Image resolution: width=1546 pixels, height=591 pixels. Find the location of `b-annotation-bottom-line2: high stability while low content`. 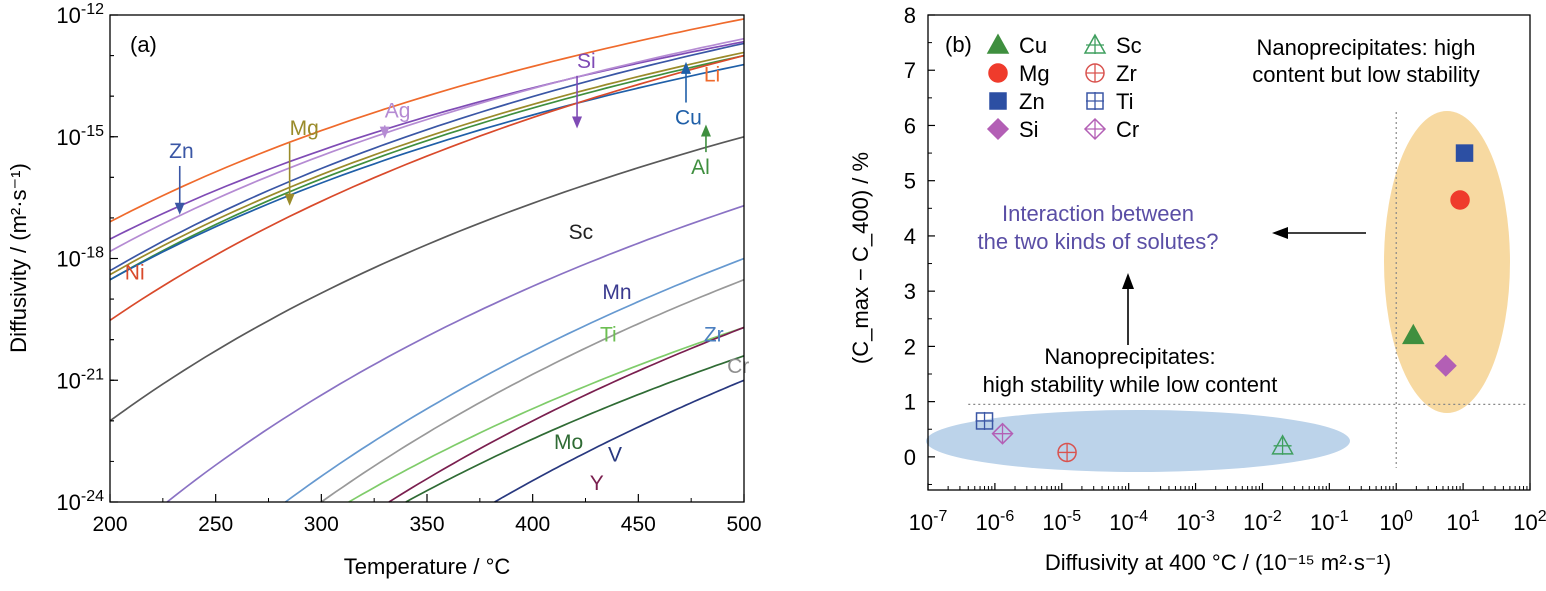

b-annotation-bottom-line2: high stability while low content is located at coordinates (1130, 384).